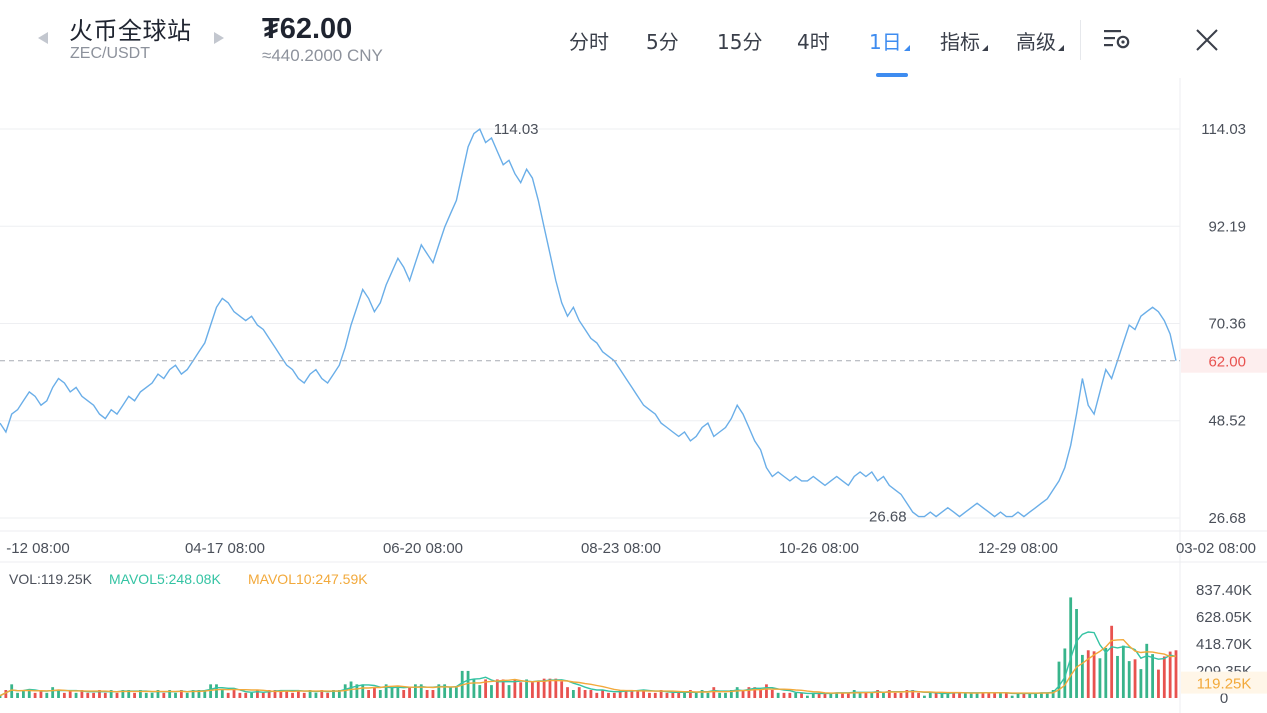 The image size is (1267, 713). Describe the element at coordinates (516, 129) in the screenshot. I see `high-price-label: 114.03` at that location.